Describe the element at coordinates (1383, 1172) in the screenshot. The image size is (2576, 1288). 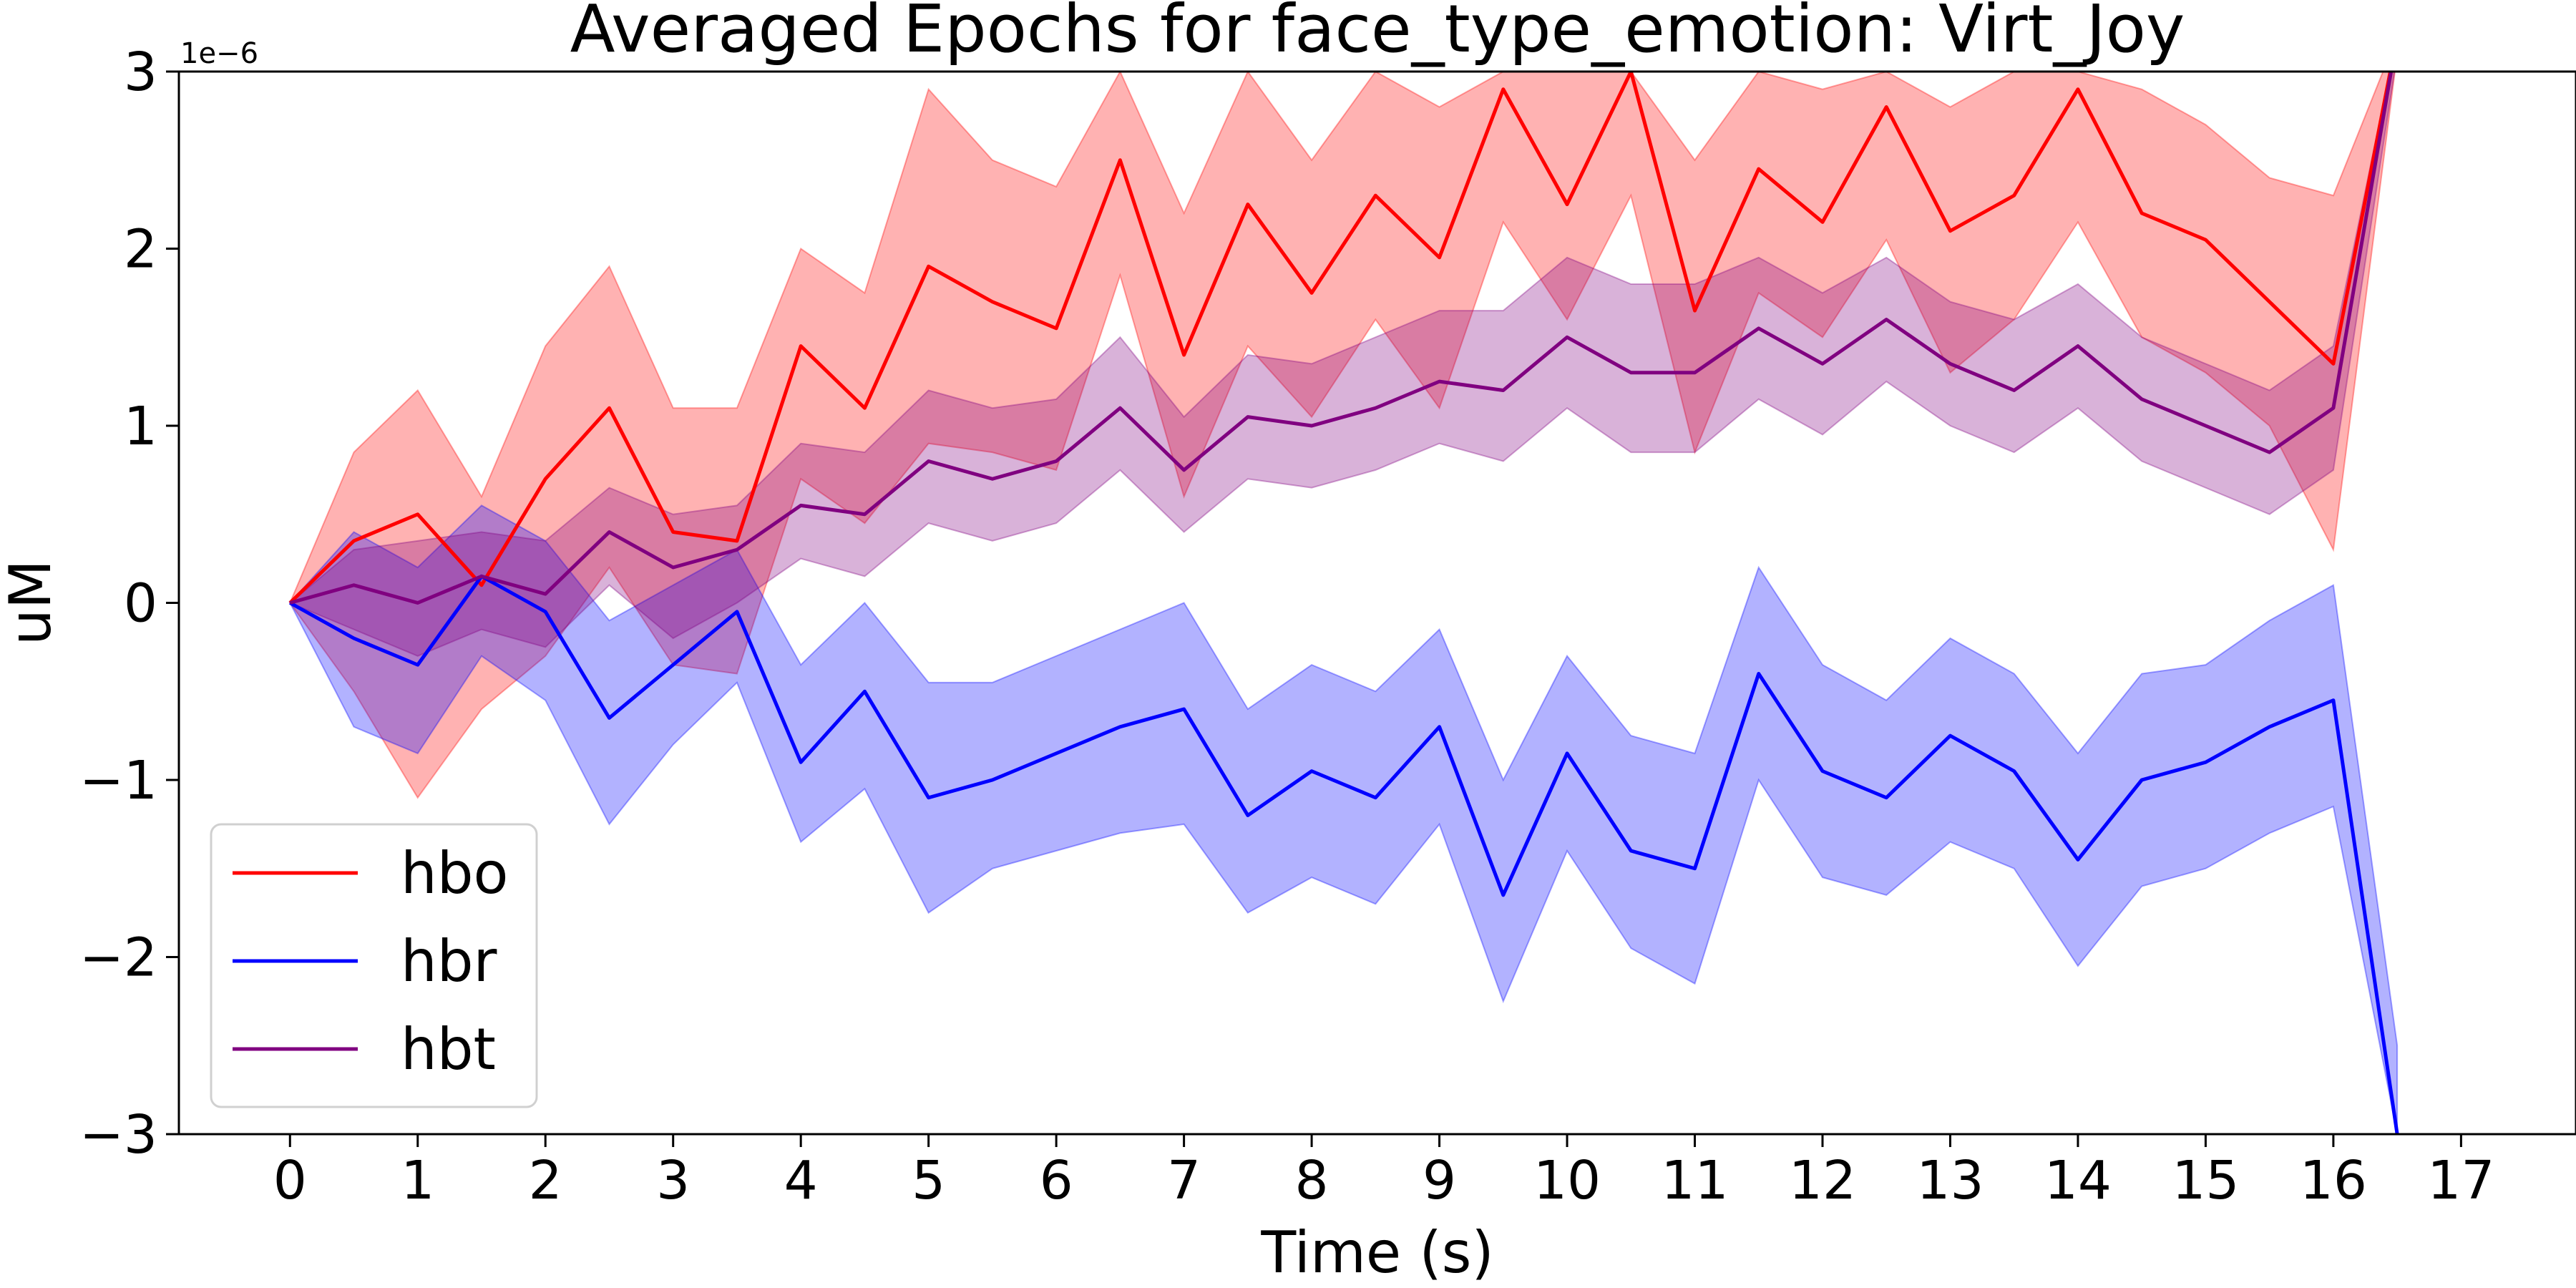
I see `x-axis: 0 1 2 3 4 5 6 7 8 9 10 11 12 13 14 15 16 17` at that location.